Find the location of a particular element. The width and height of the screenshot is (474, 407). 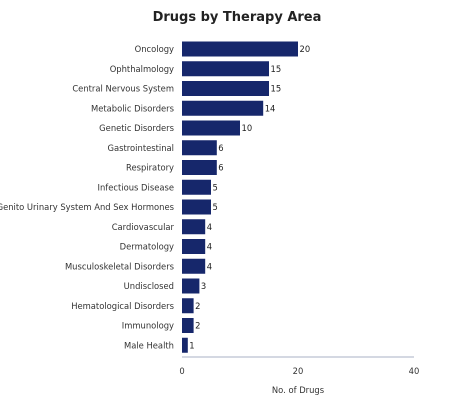

category-label: Infectious Disease is located at coordinates (136, 187).